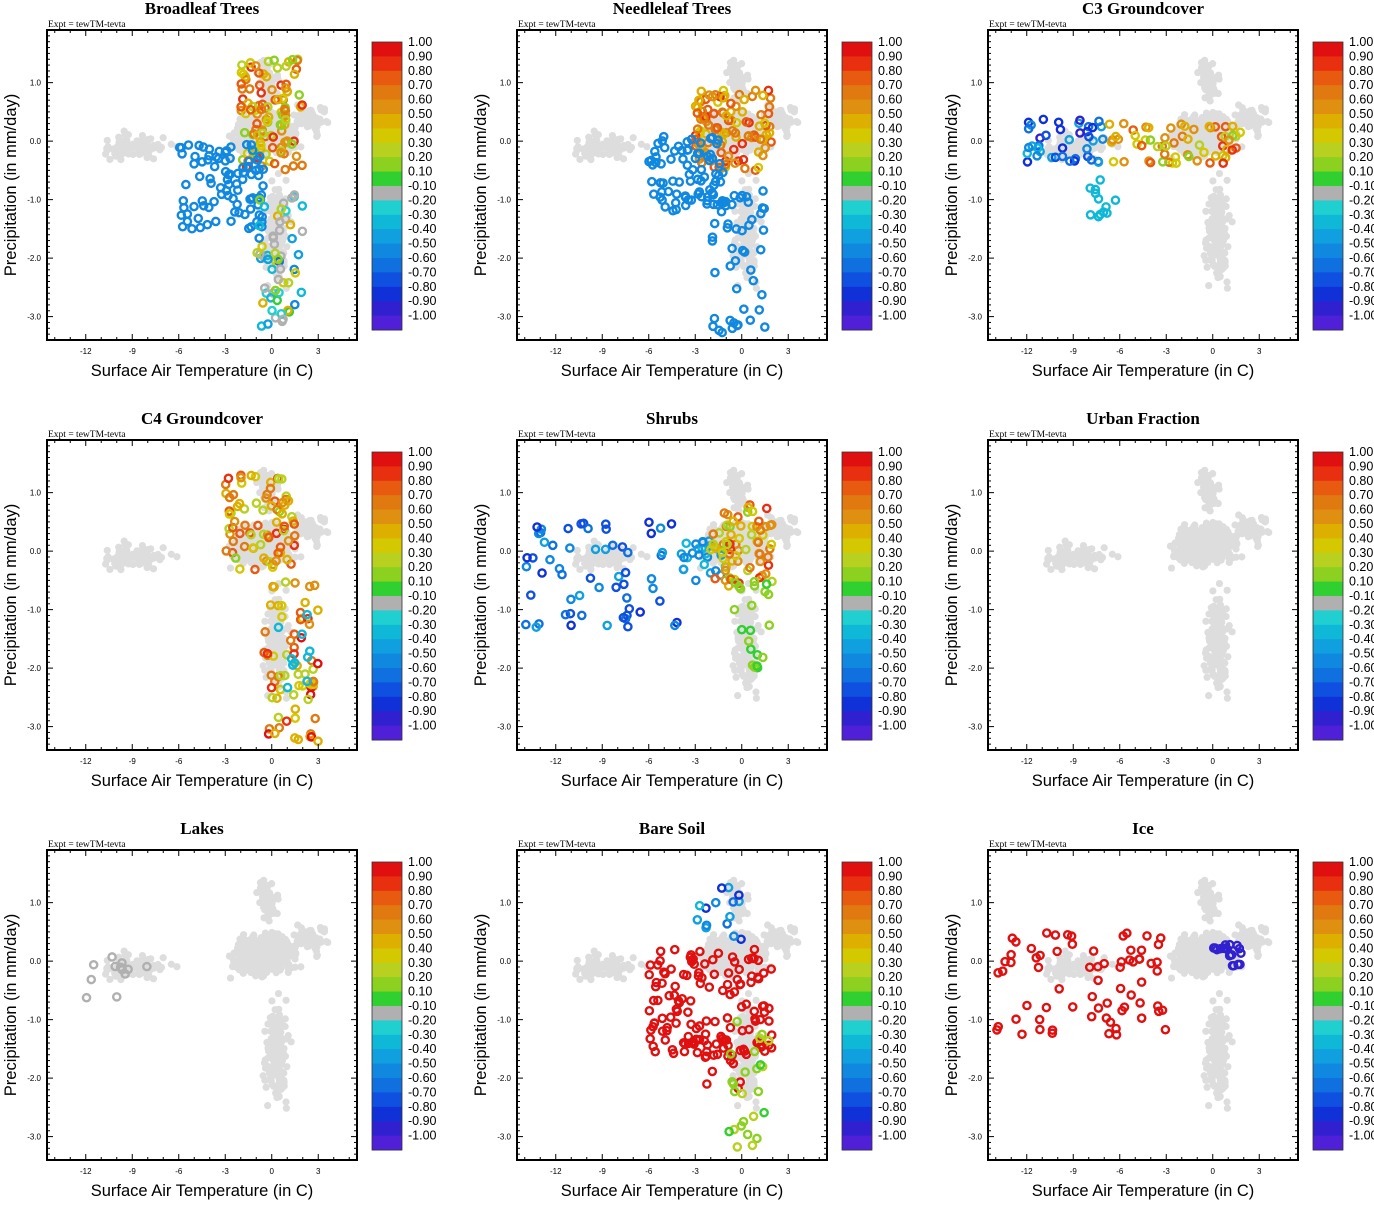 The image size is (1374, 1220). I want to click on colorbar-label: 0.80, so click(420, 71).